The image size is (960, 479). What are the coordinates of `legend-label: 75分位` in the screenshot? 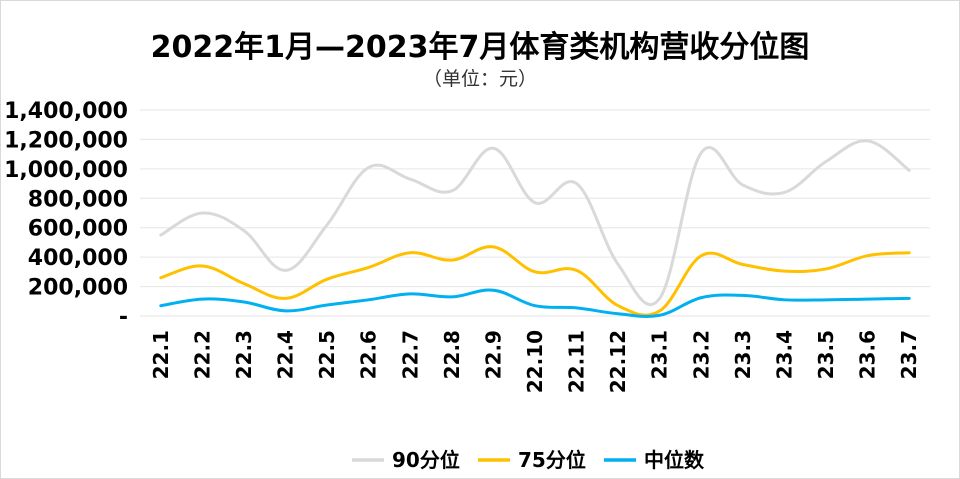 It's located at (552, 460).